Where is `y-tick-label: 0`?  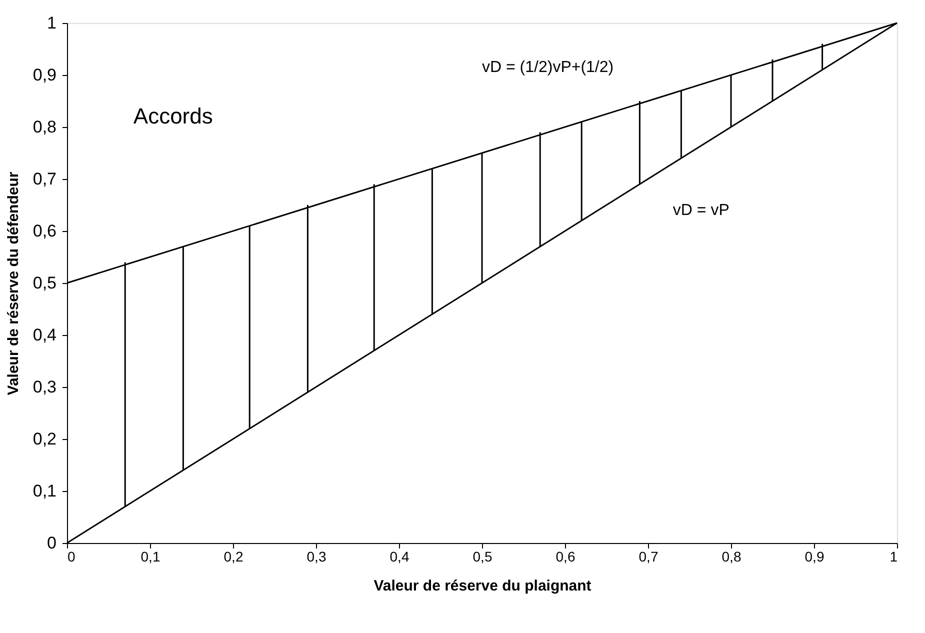 y-tick-label: 0 is located at coordinates (51, 543).